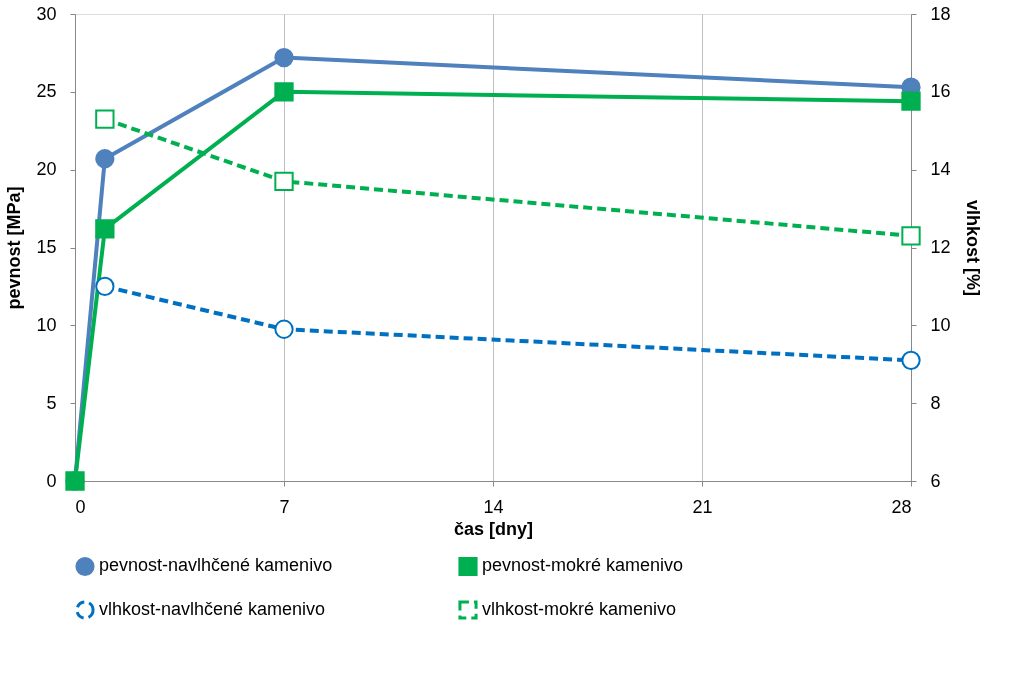 The image size is (1035, 675). Describe the element at coordinates (493, 506) in the screenshot. I see `x-tick-label: 14` at that location.